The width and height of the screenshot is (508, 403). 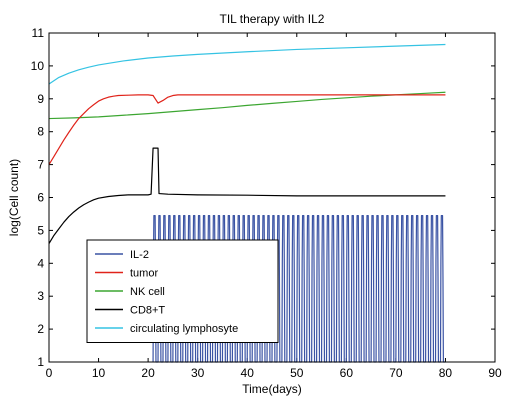 I want to click on x-tick-label: 50, so click(x=297, y=373).